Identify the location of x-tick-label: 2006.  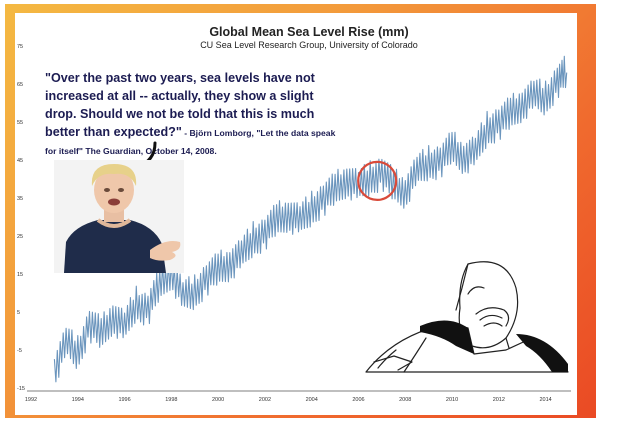
(358, 400).